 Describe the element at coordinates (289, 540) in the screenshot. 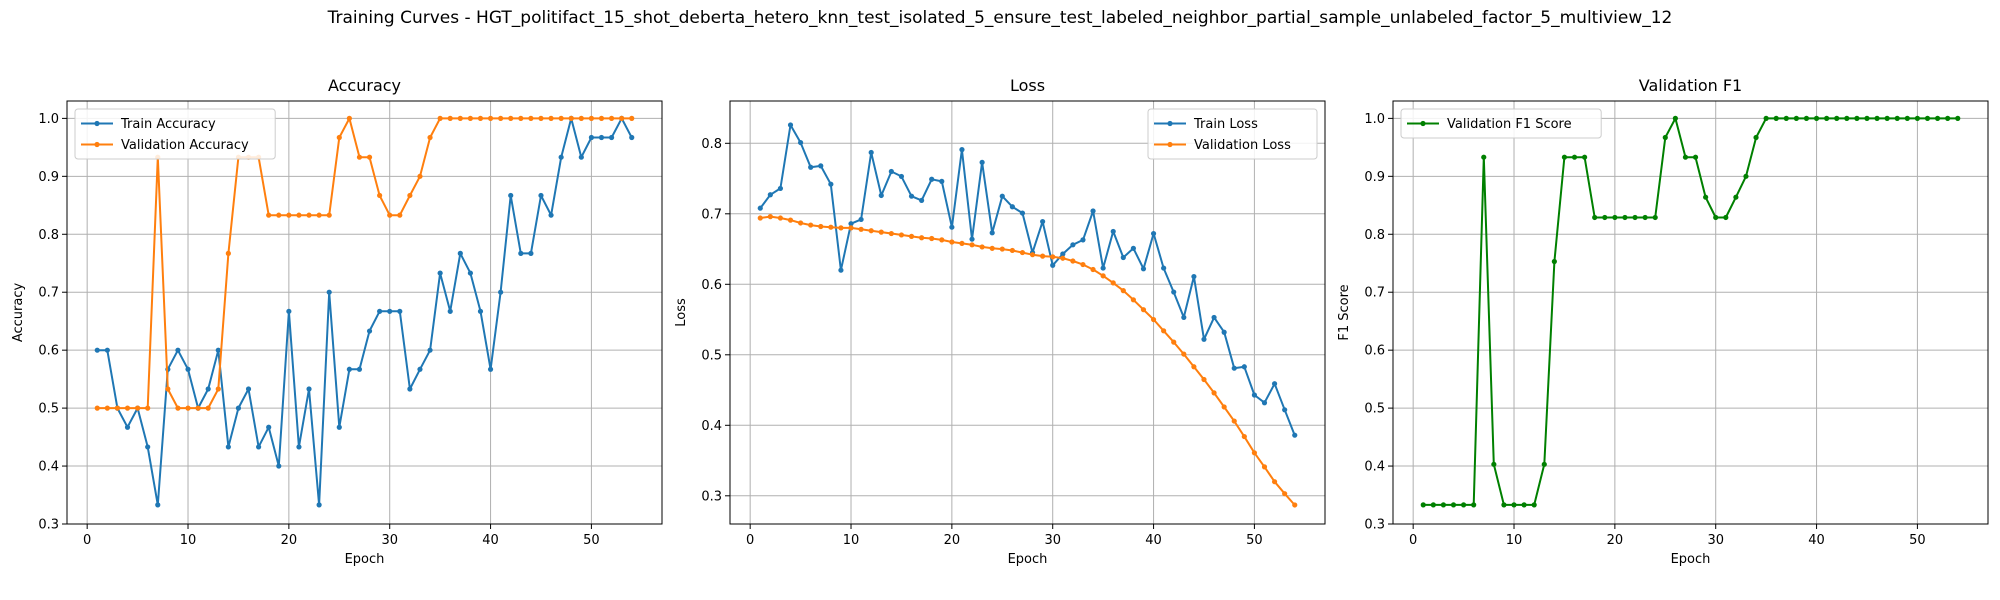

I see `x-tick-label: 20` at that location.